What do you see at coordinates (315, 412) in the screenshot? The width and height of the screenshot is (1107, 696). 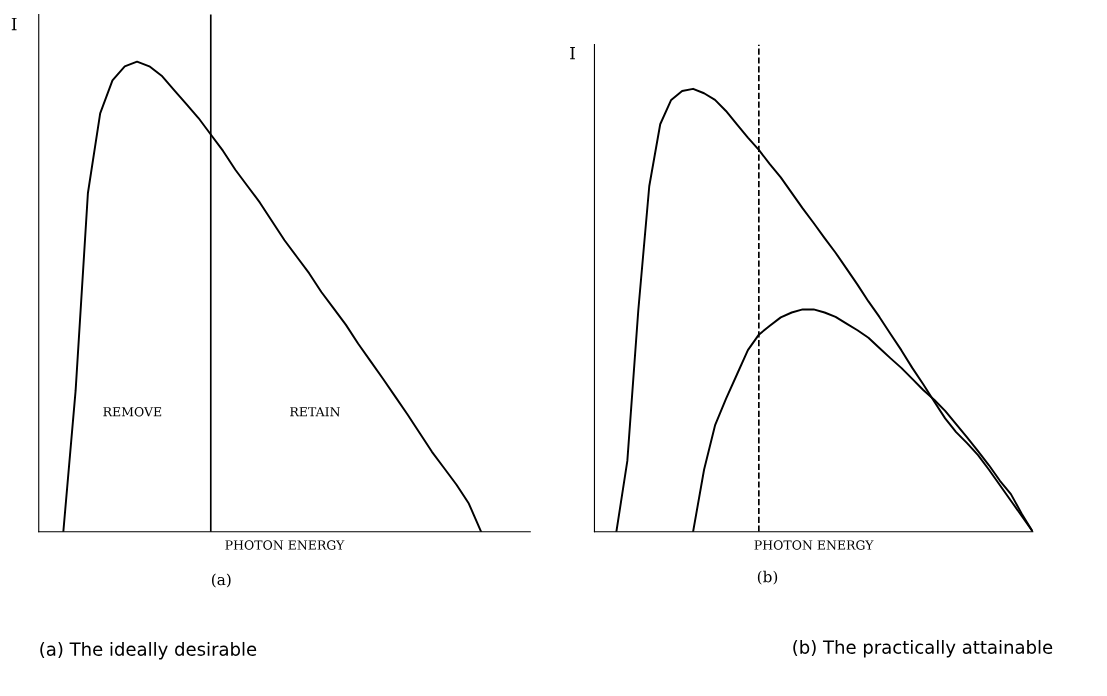 I see `annotation: RETAIN` at bounding box center [315, 412].